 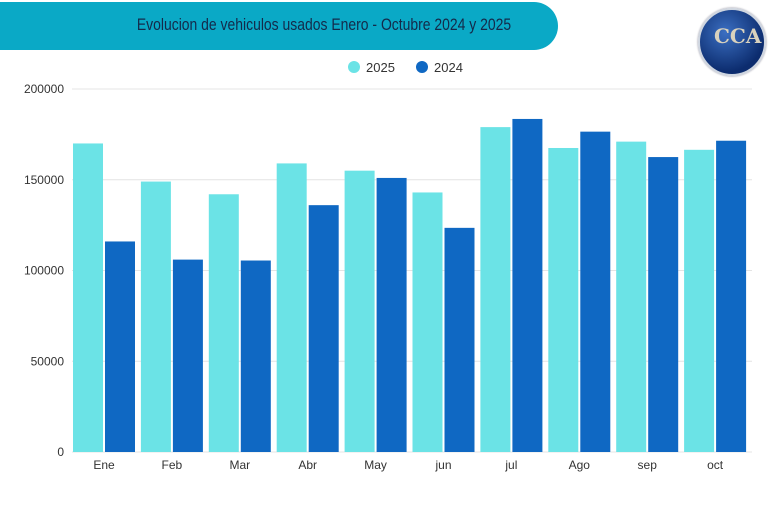 I want to click on x-tick-label: May, so click(x=375, y=465).